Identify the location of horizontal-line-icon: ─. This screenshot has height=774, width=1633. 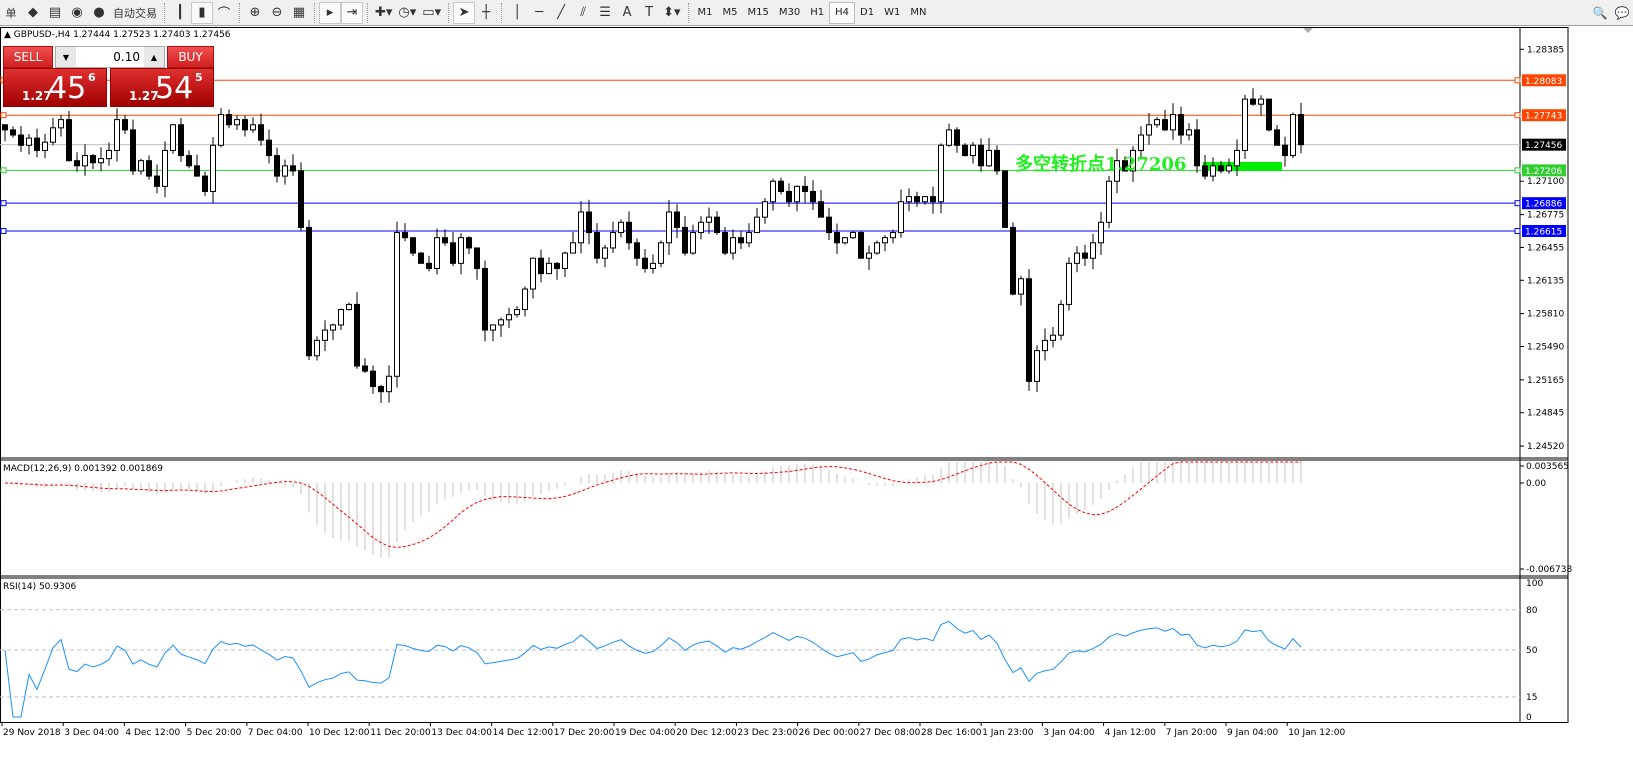
(539, 12).